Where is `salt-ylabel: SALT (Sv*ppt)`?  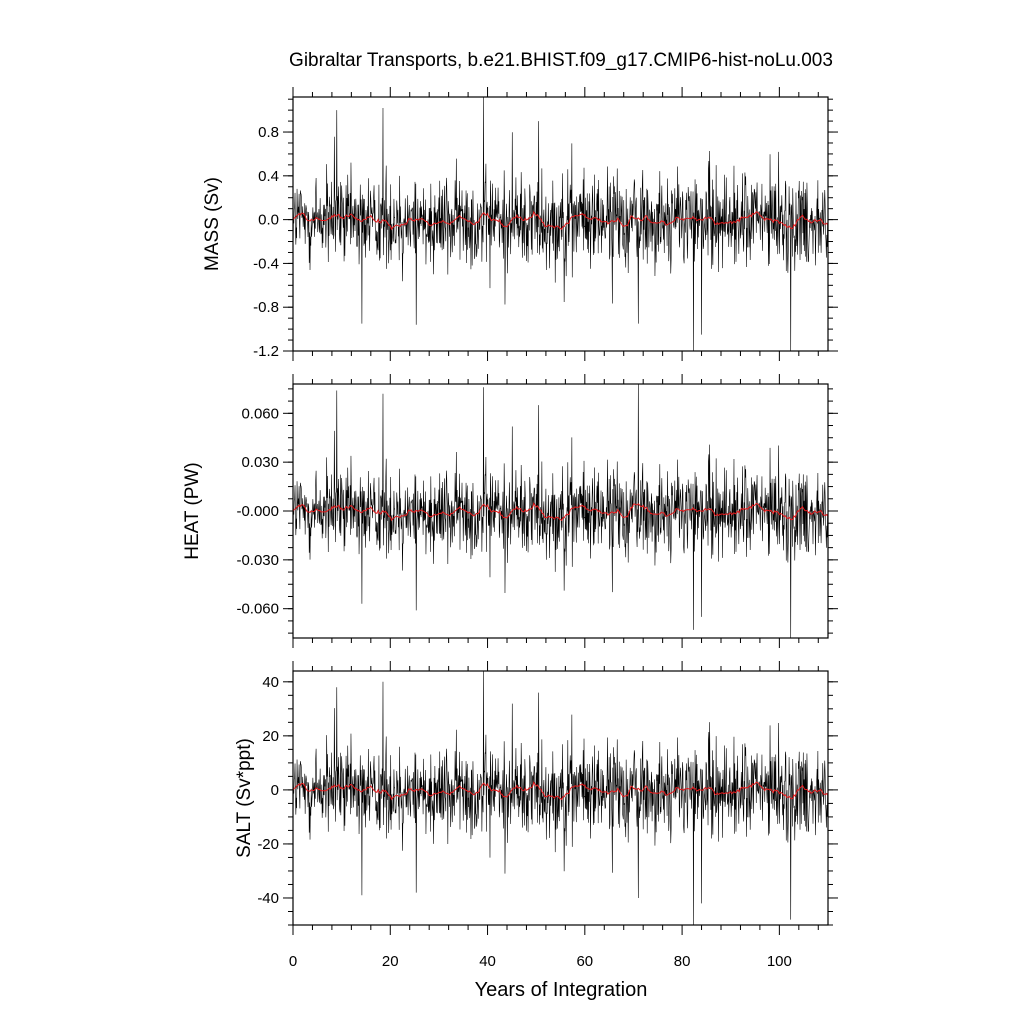
salt-ylabel: SALT (Sv*ppt) is located at coordinates (244, 798).